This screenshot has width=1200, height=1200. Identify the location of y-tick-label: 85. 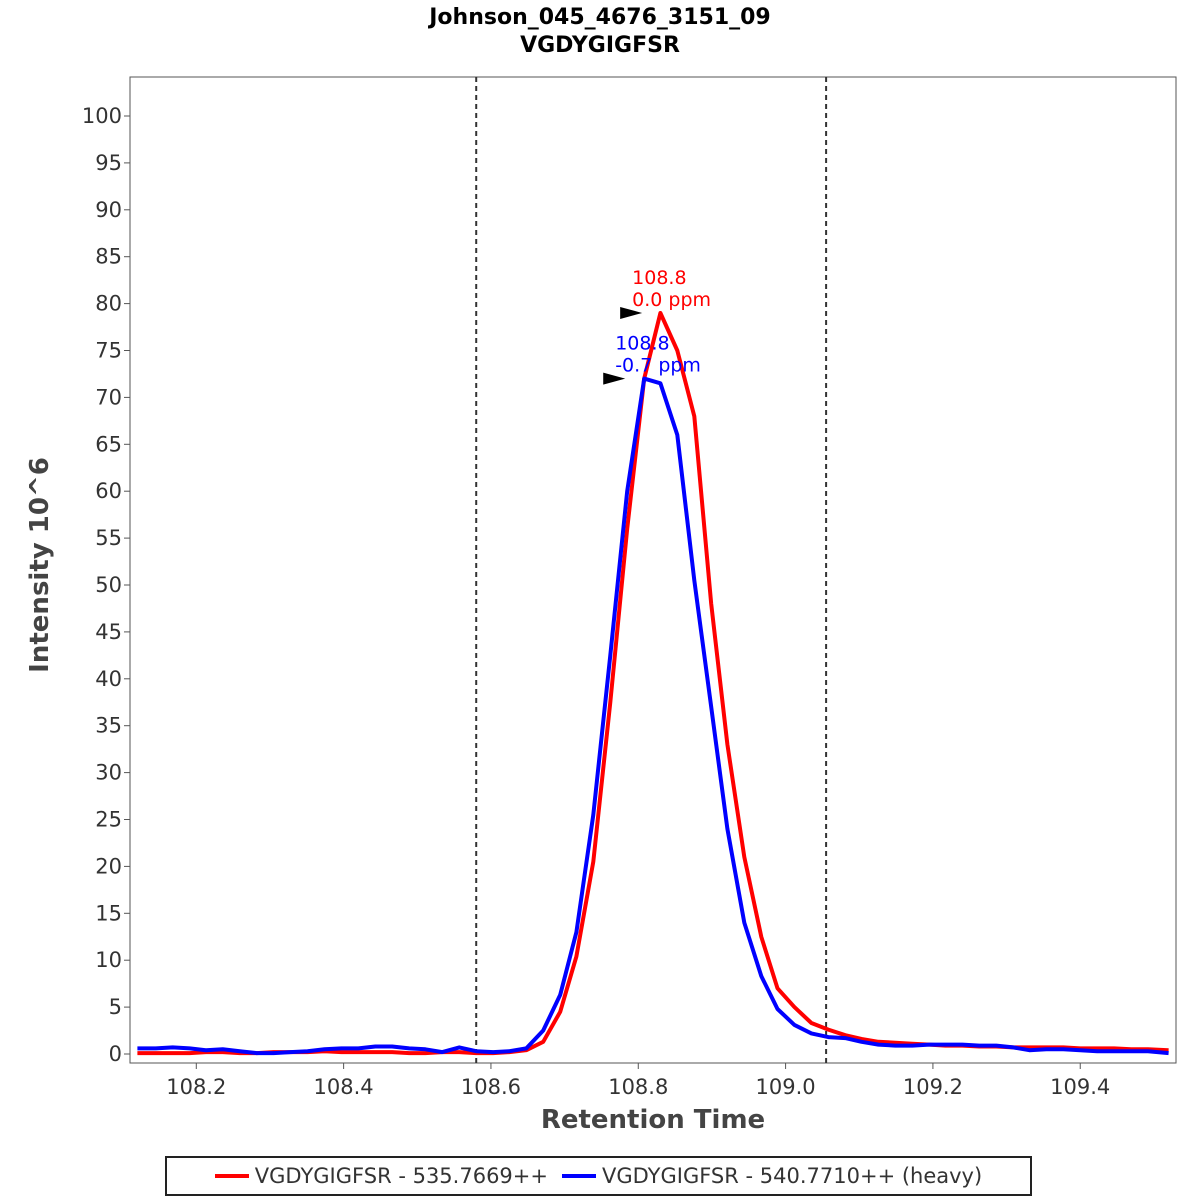
(108, 257).